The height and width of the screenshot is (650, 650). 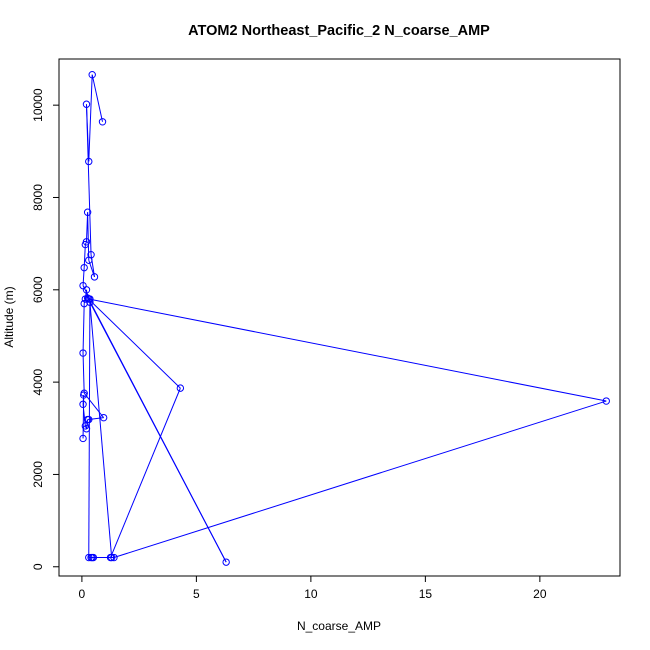 What do you see at coordinates (196, 594) in the screenshot?
I see `x-tick-label: 5` at bounding box center [196, 594].